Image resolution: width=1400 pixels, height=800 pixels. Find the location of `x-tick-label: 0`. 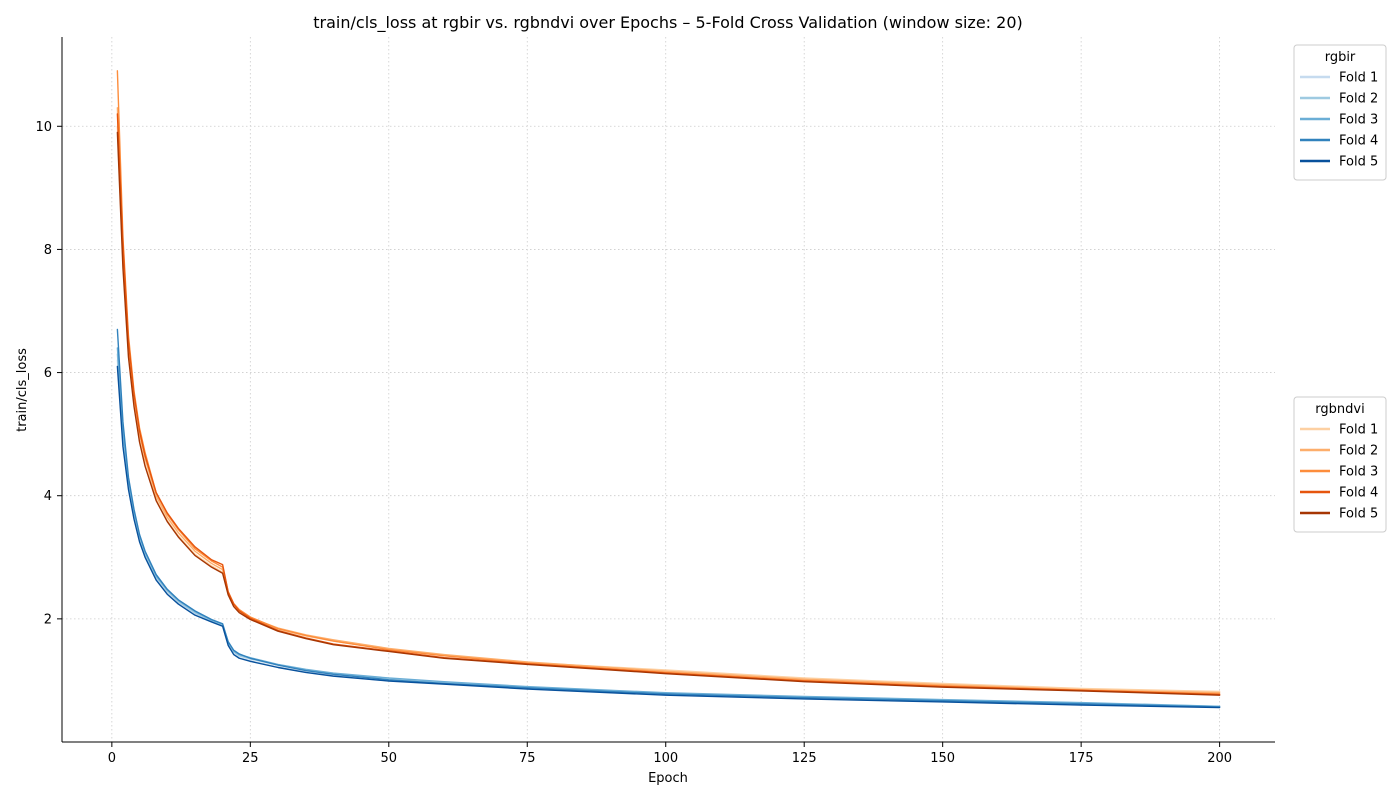

x-tick-label: 0 is located at coordinates (112, 758).